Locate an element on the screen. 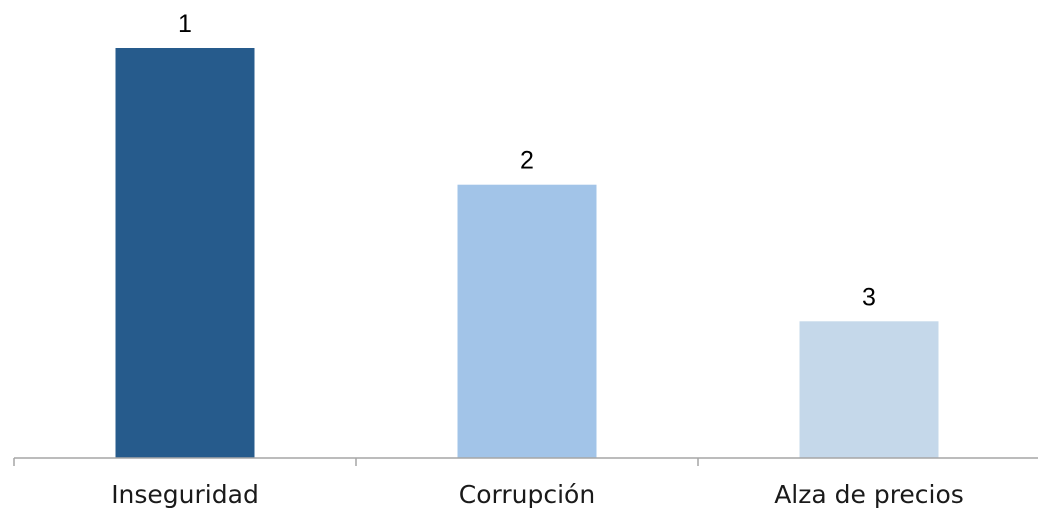  data-label: 1 is located at coordinates (185, 24).